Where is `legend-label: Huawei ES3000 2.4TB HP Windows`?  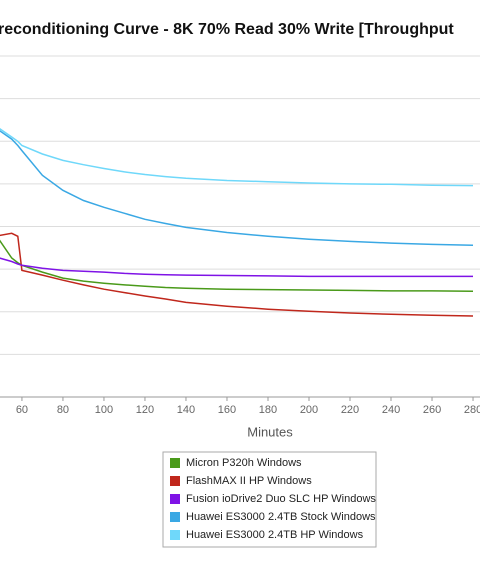
legend-label: Huawei ES3000 2.4TB HP Windows is located at coordinates (275, 535).